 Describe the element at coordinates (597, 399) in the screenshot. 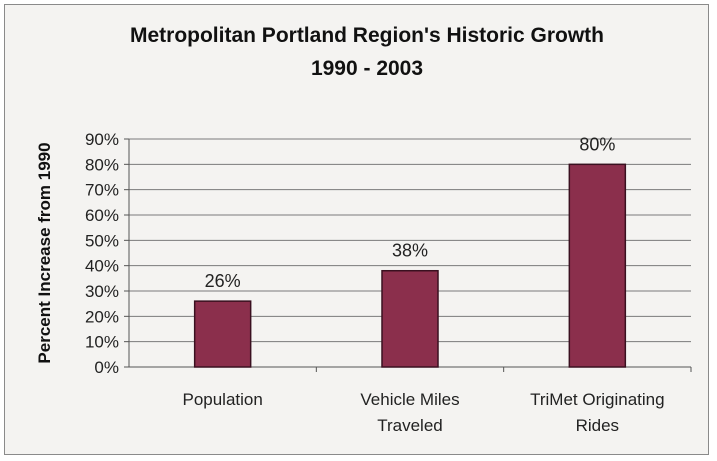

I see `category-label-3-line-1: TriMet Originating` at that location.